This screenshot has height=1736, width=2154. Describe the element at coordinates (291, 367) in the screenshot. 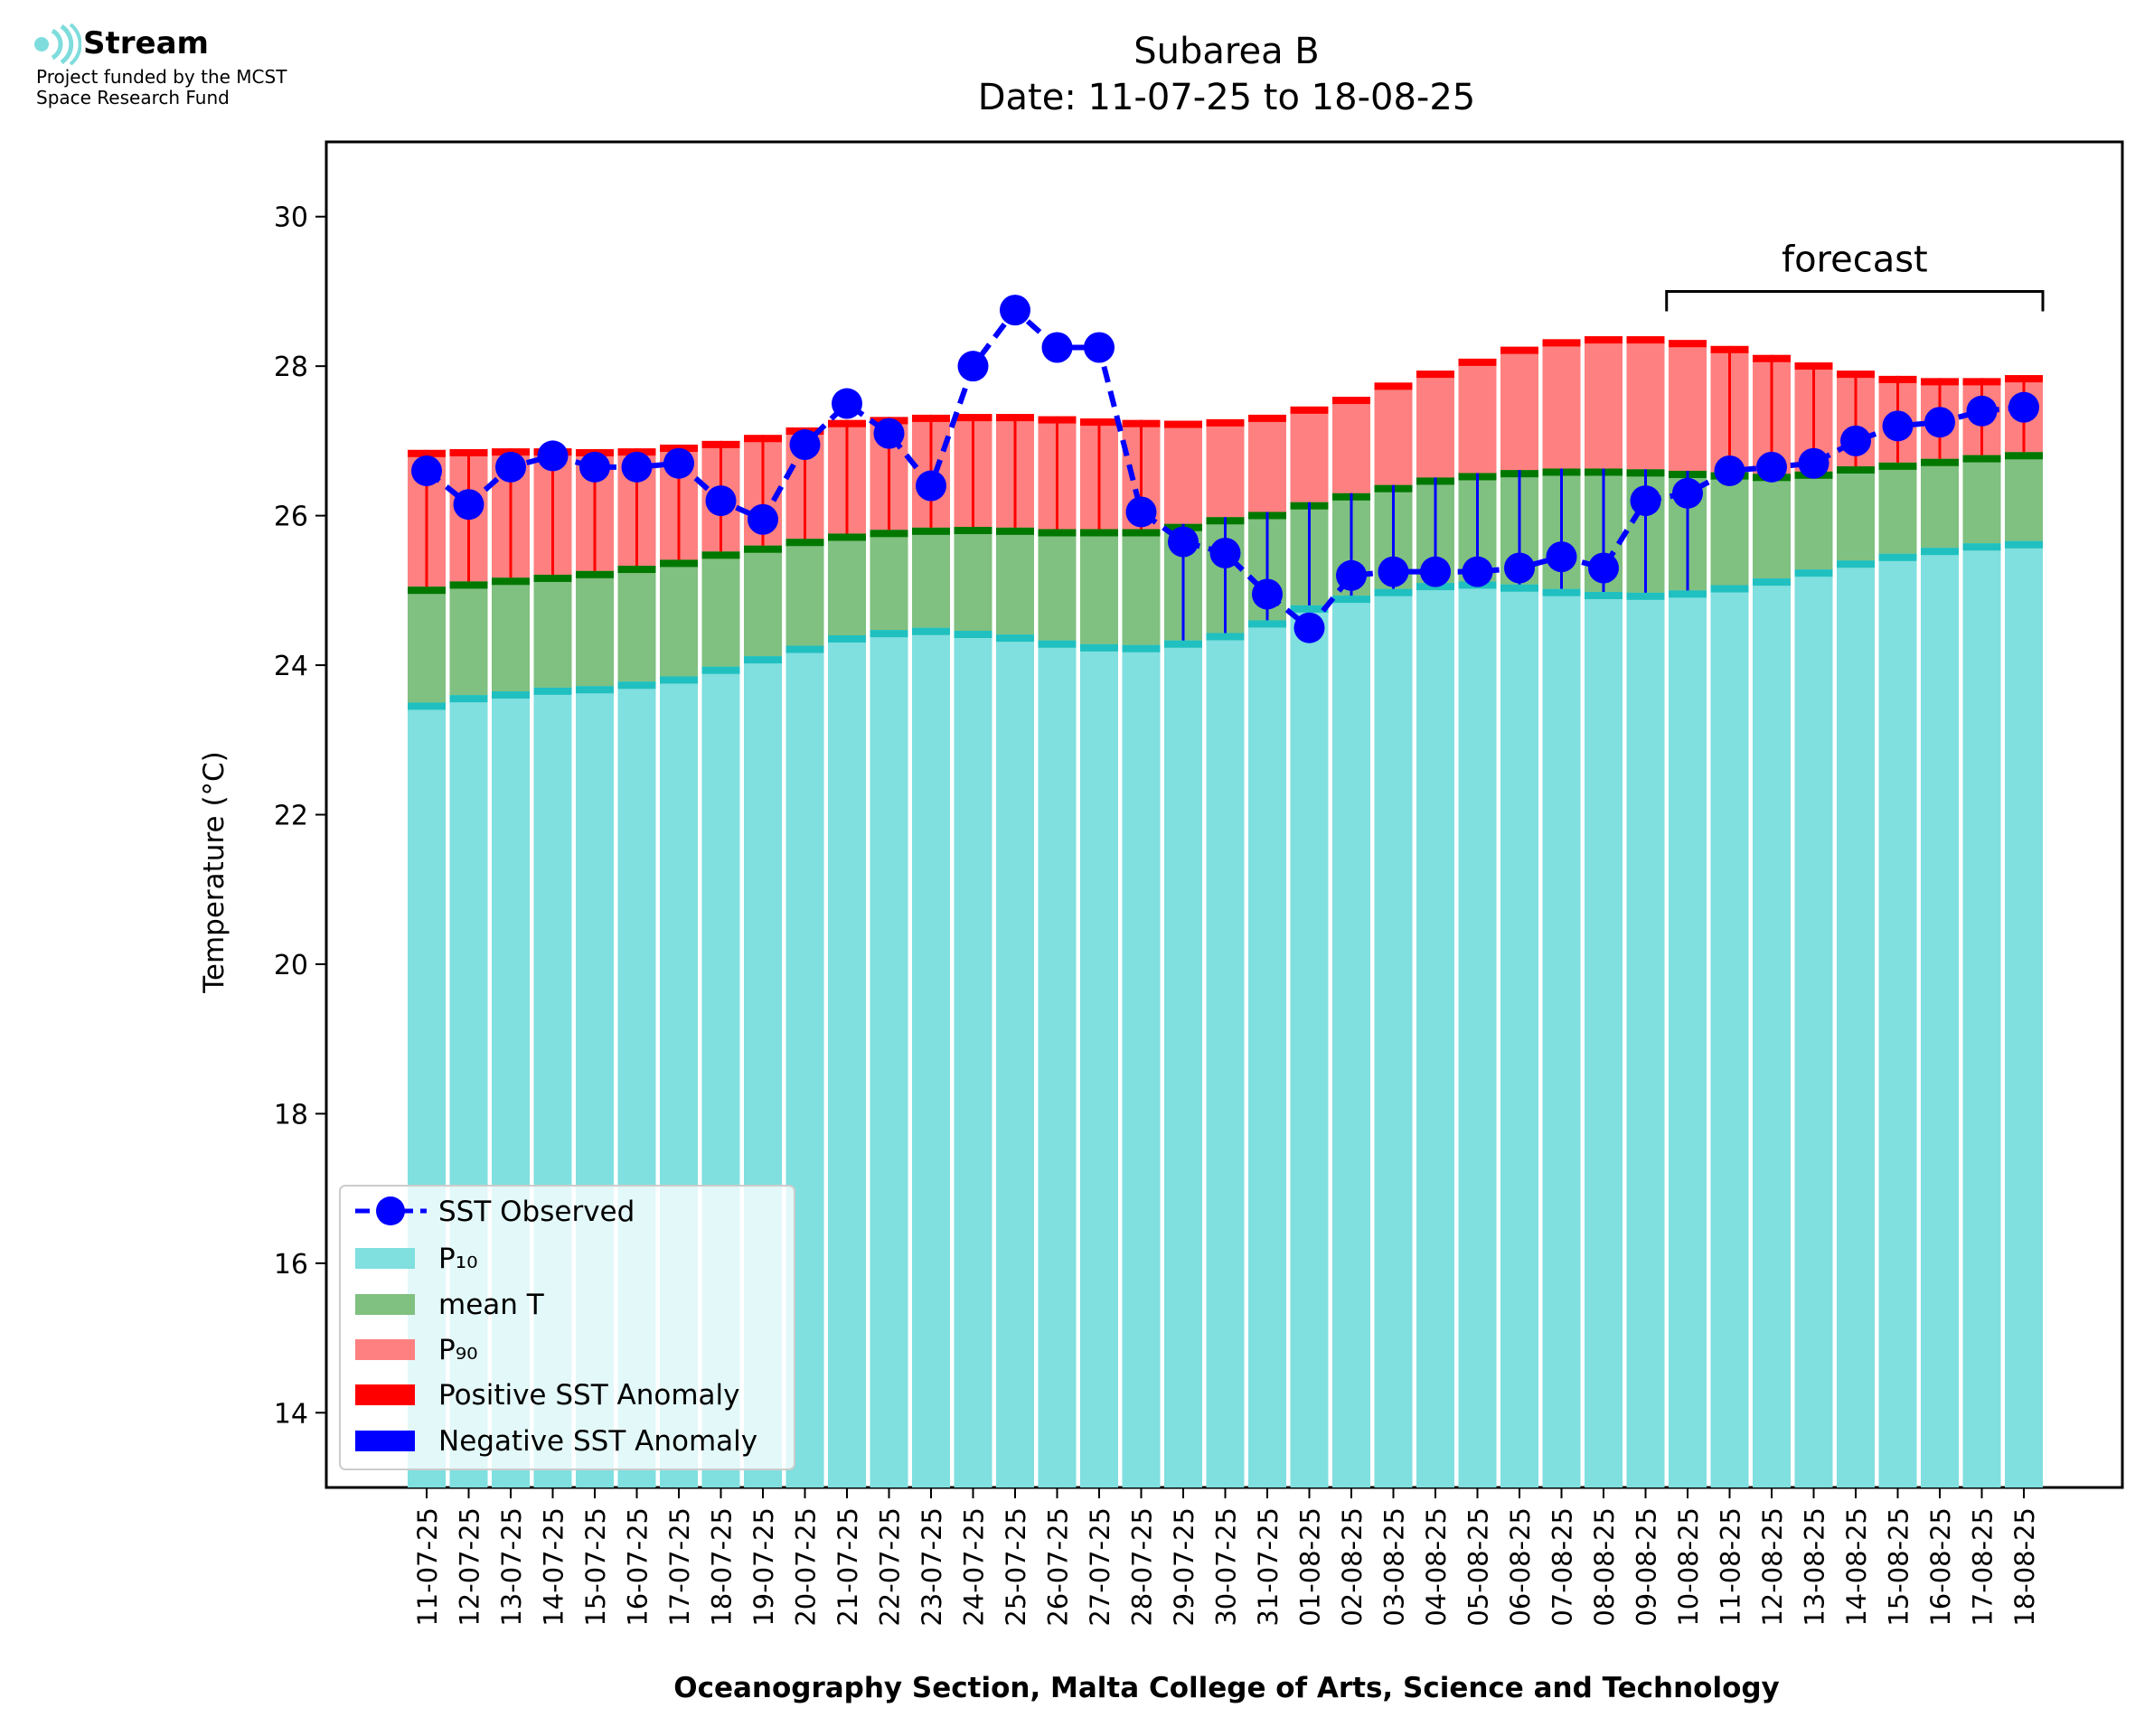

I see `y-tick-label: 28` at that location.